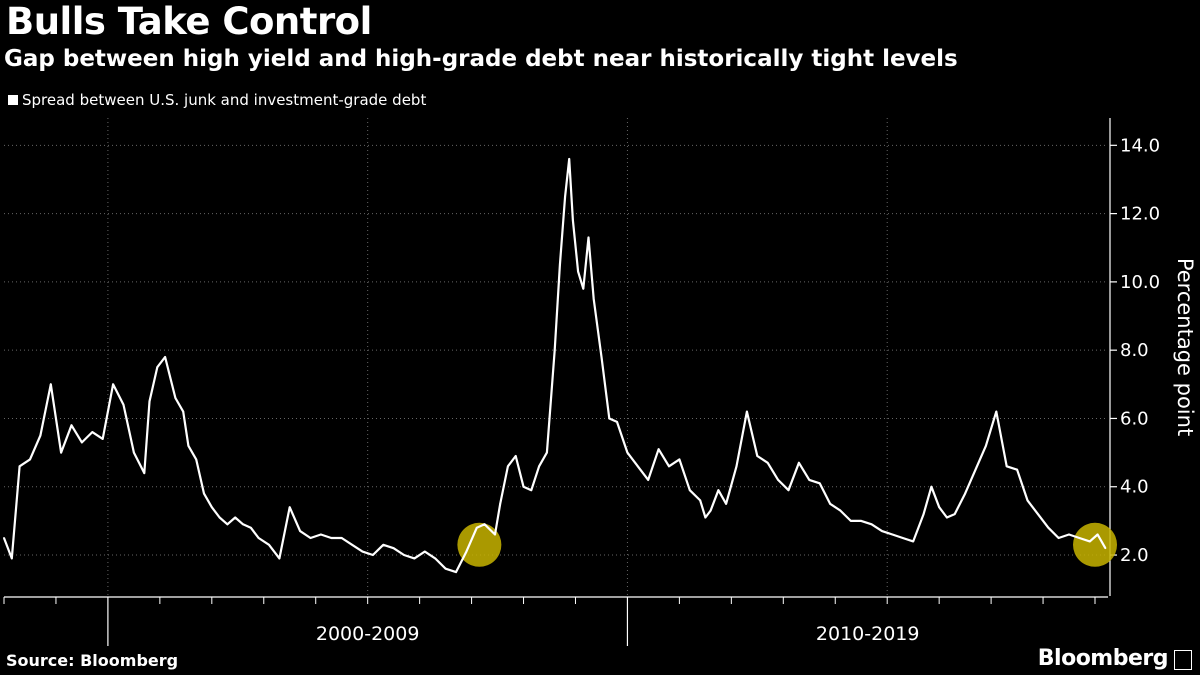 The image size is (1200, 675). What do you see at coordinates (1185, 347) in the screenshot?
I see `y-axis-label: Percentage point` at bounding box center [1185, 347].